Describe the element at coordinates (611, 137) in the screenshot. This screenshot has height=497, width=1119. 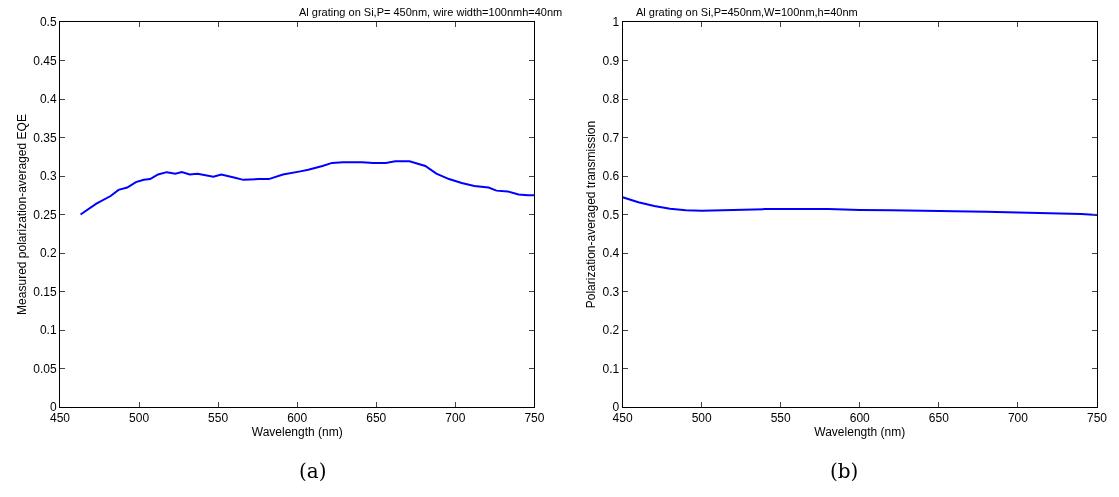
I see `y-tick-label: 0.7` at that location.